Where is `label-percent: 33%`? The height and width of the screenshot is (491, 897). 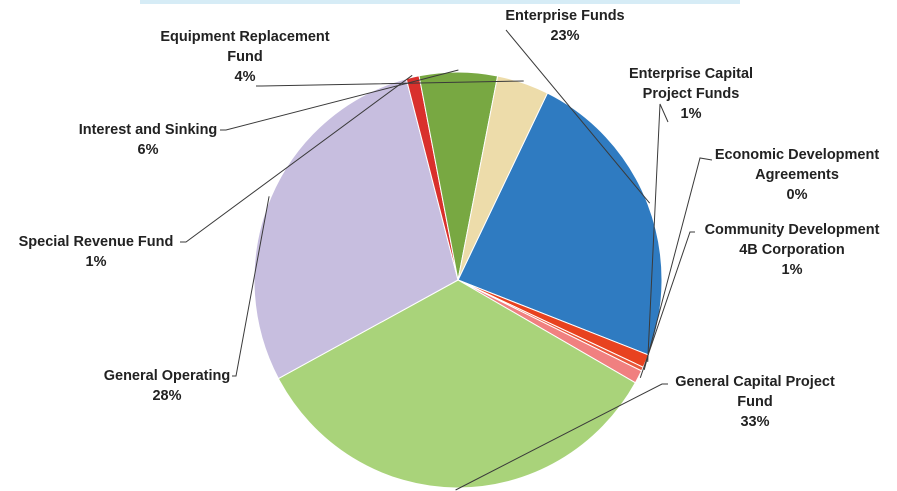 label-percent: 33% is located at coordinates (755, 422).